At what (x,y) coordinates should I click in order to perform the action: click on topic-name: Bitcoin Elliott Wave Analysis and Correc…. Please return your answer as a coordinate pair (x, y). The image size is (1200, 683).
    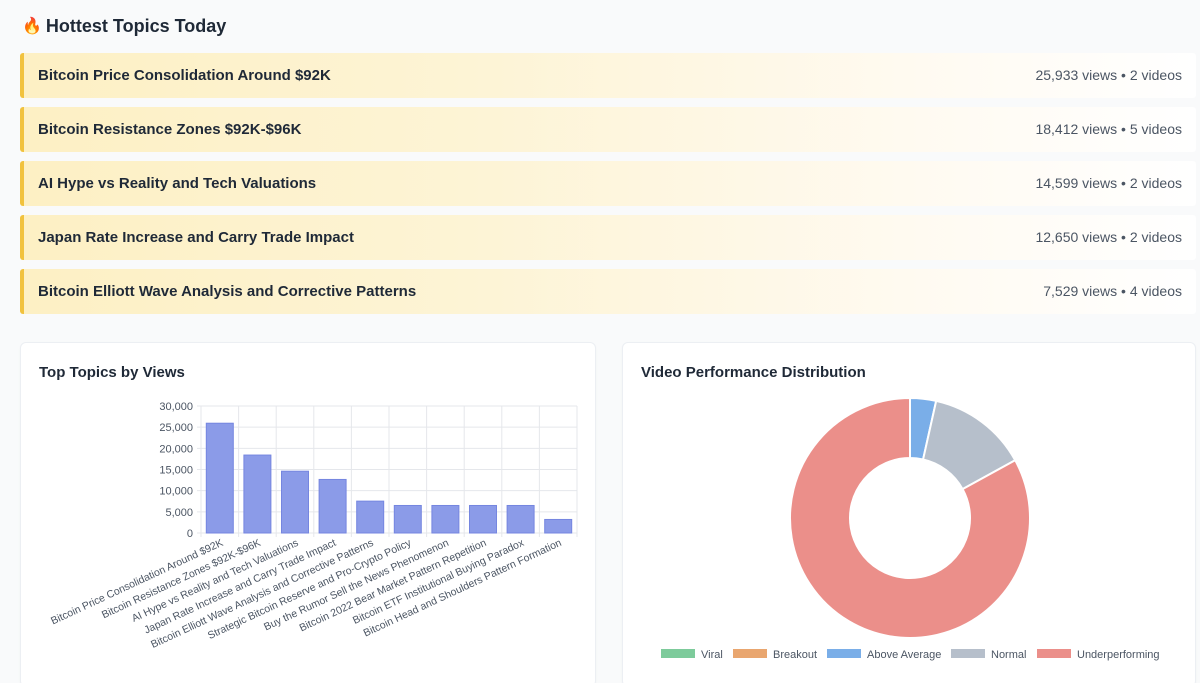
    Looking at the image, I should click on (227, 291).